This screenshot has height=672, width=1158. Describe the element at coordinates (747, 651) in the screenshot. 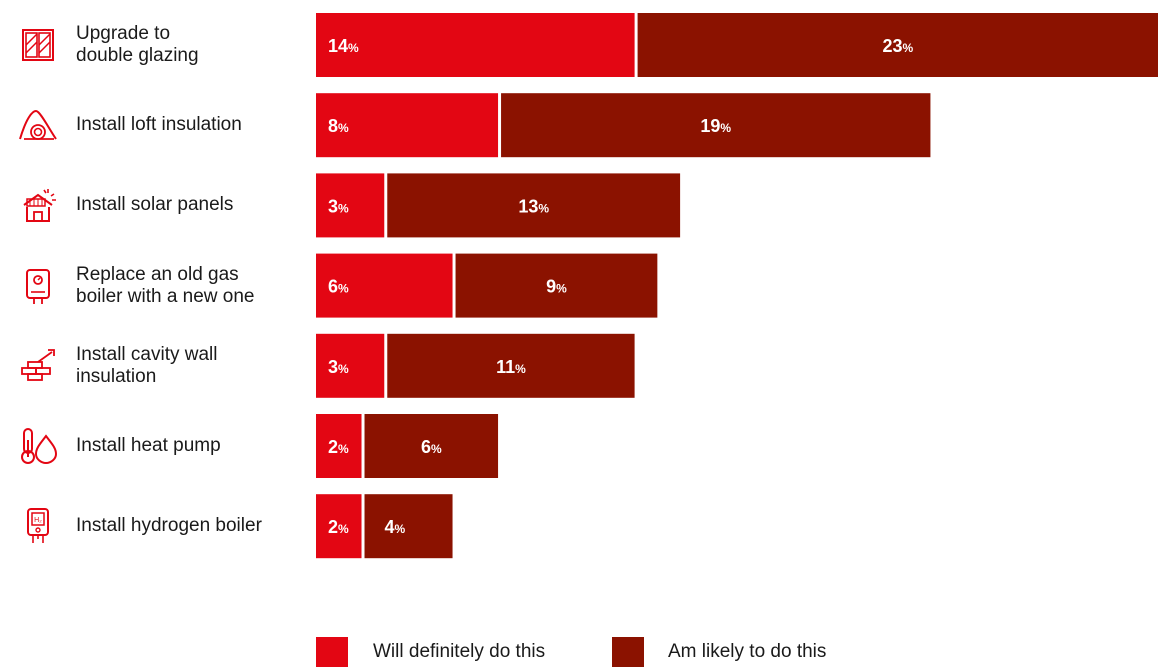

I see `legend-label-likely: Am likely to do this` at that location.